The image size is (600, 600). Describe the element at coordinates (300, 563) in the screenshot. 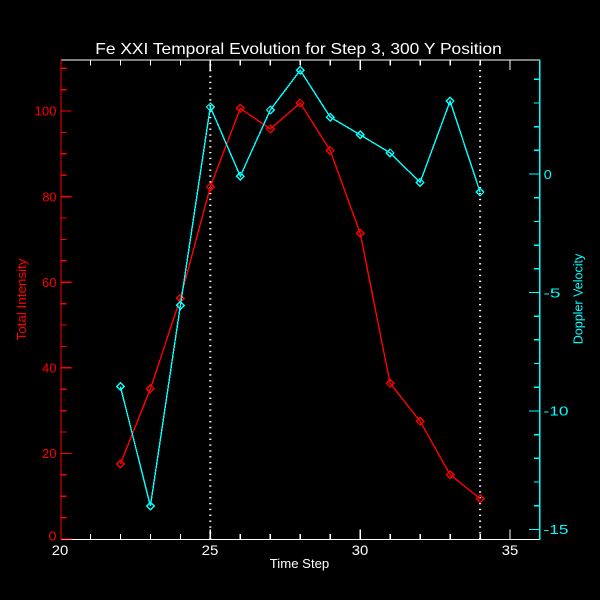

I see `svg-text: Time Step` at that location.